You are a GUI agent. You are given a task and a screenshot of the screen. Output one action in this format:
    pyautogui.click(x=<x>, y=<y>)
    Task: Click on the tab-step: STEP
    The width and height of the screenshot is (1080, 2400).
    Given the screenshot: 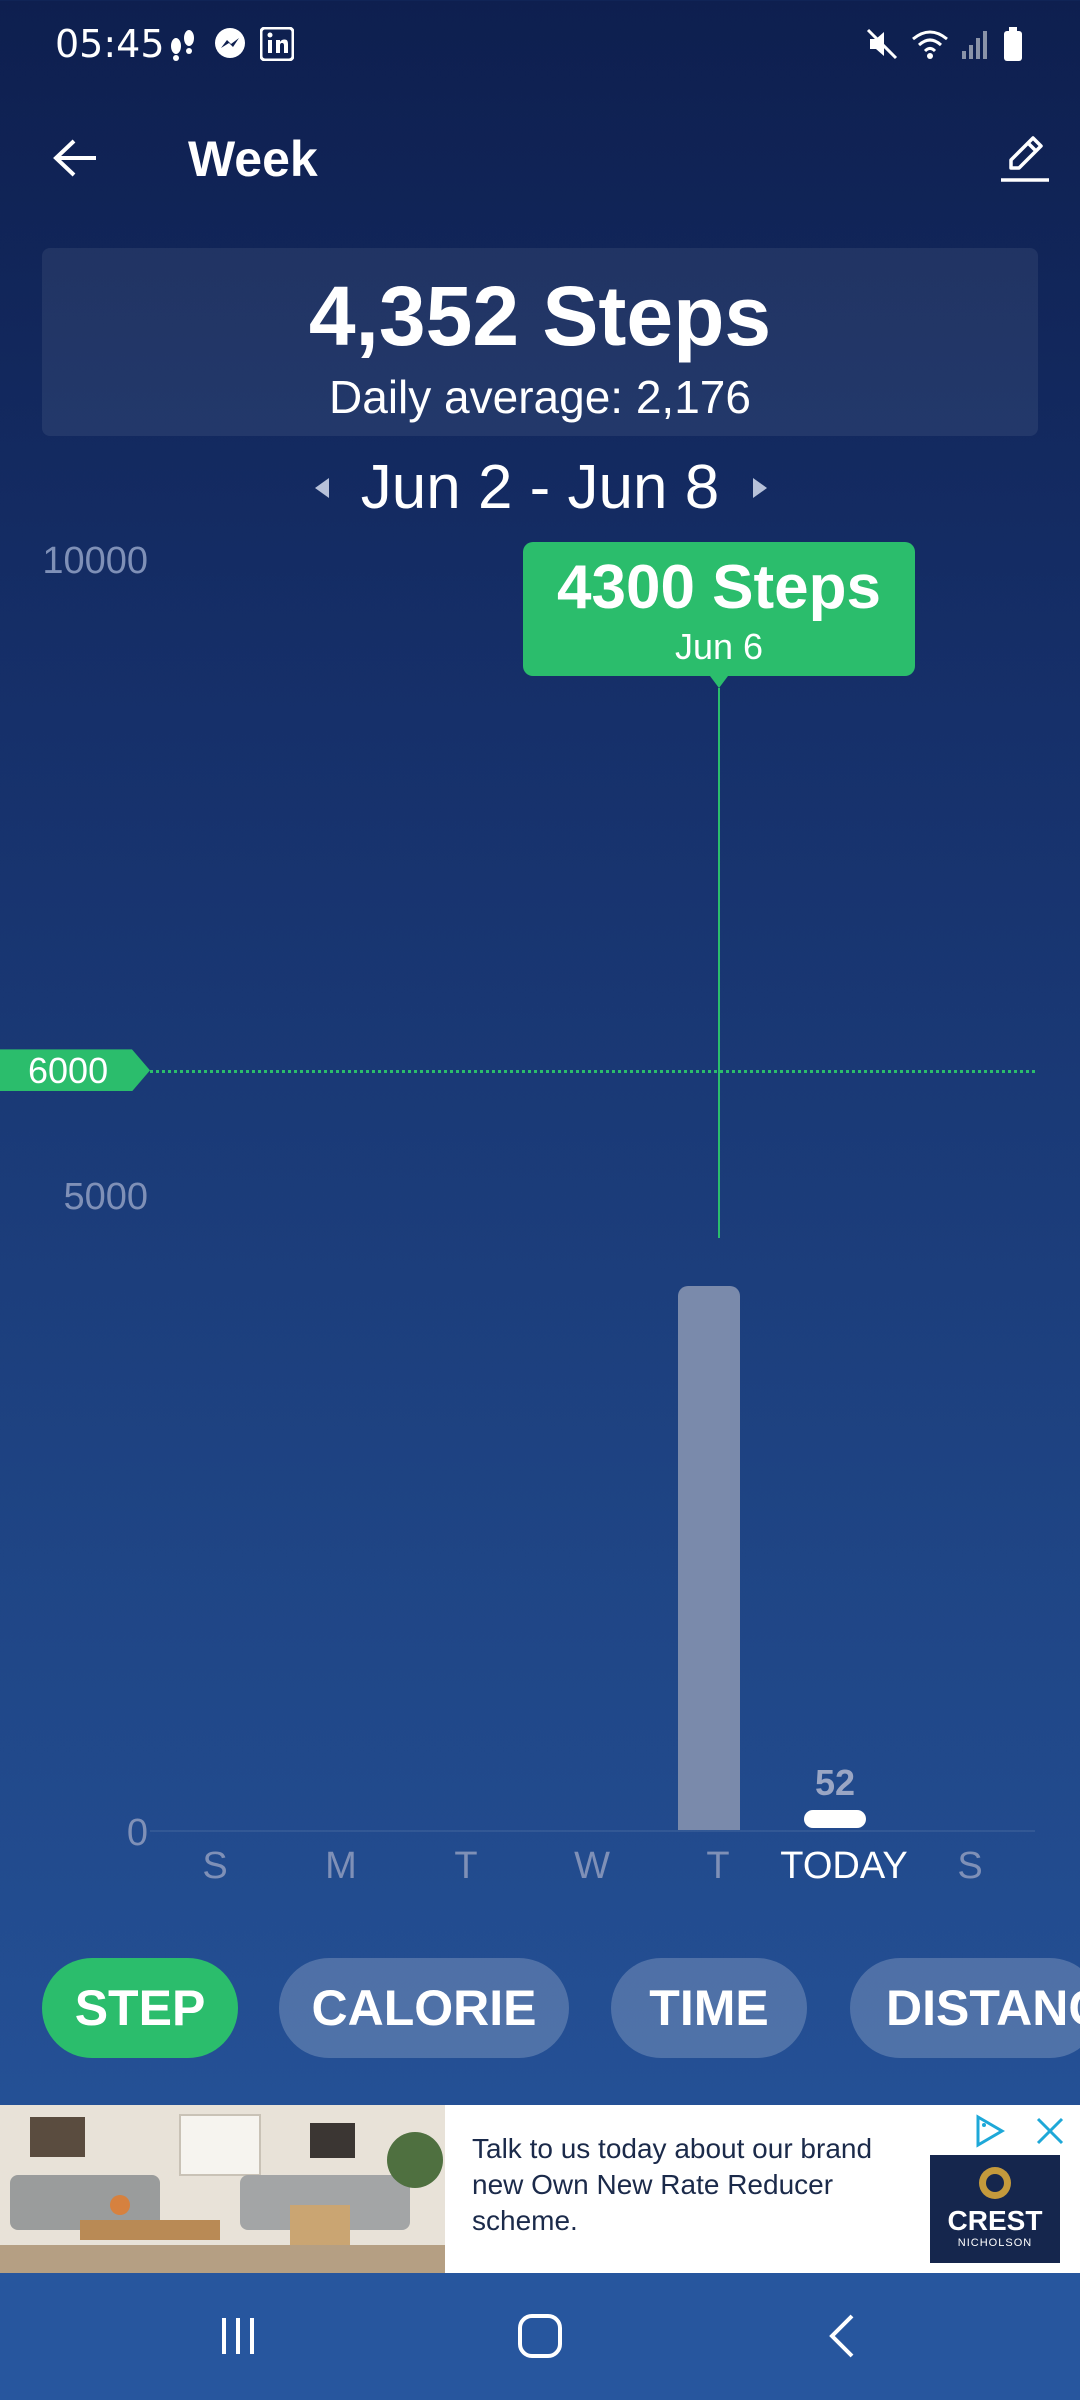 What is the action you would take?
    pyautogui.click(x=140, y=2008)
    